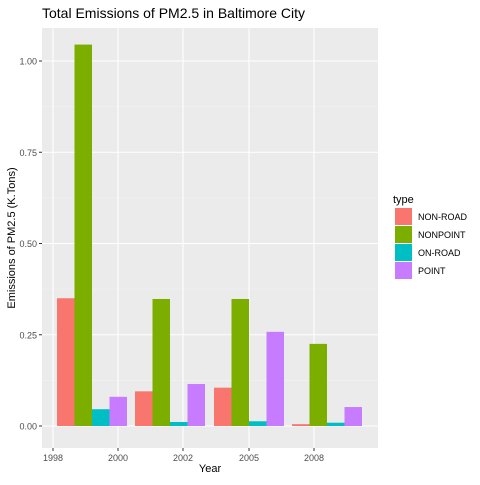  What do you see at coordinates (403, 216) in the screenshot?
I see `legend-key-non-road` at bounding box center [403, 216].